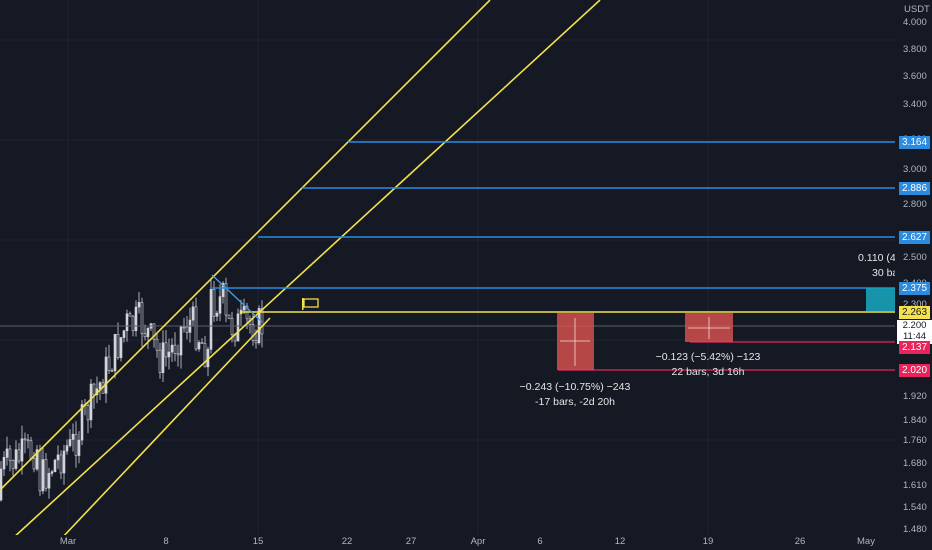 Image resolution: width=932 pixels, height=550 pixels. What do you see at coordinates (915, 169) in the screenshot?
I see `price-tick-label: 3.000` at bounding box center [915, 169].